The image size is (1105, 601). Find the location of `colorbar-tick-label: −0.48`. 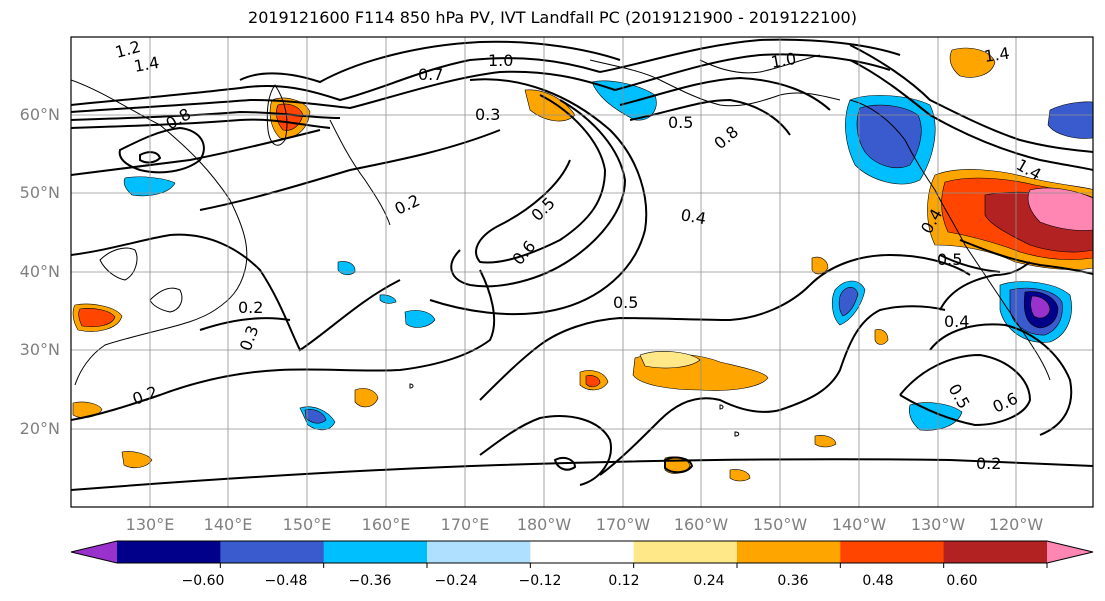

colorbar-tick-label: −0.48 is located at coordinates (286, 581).